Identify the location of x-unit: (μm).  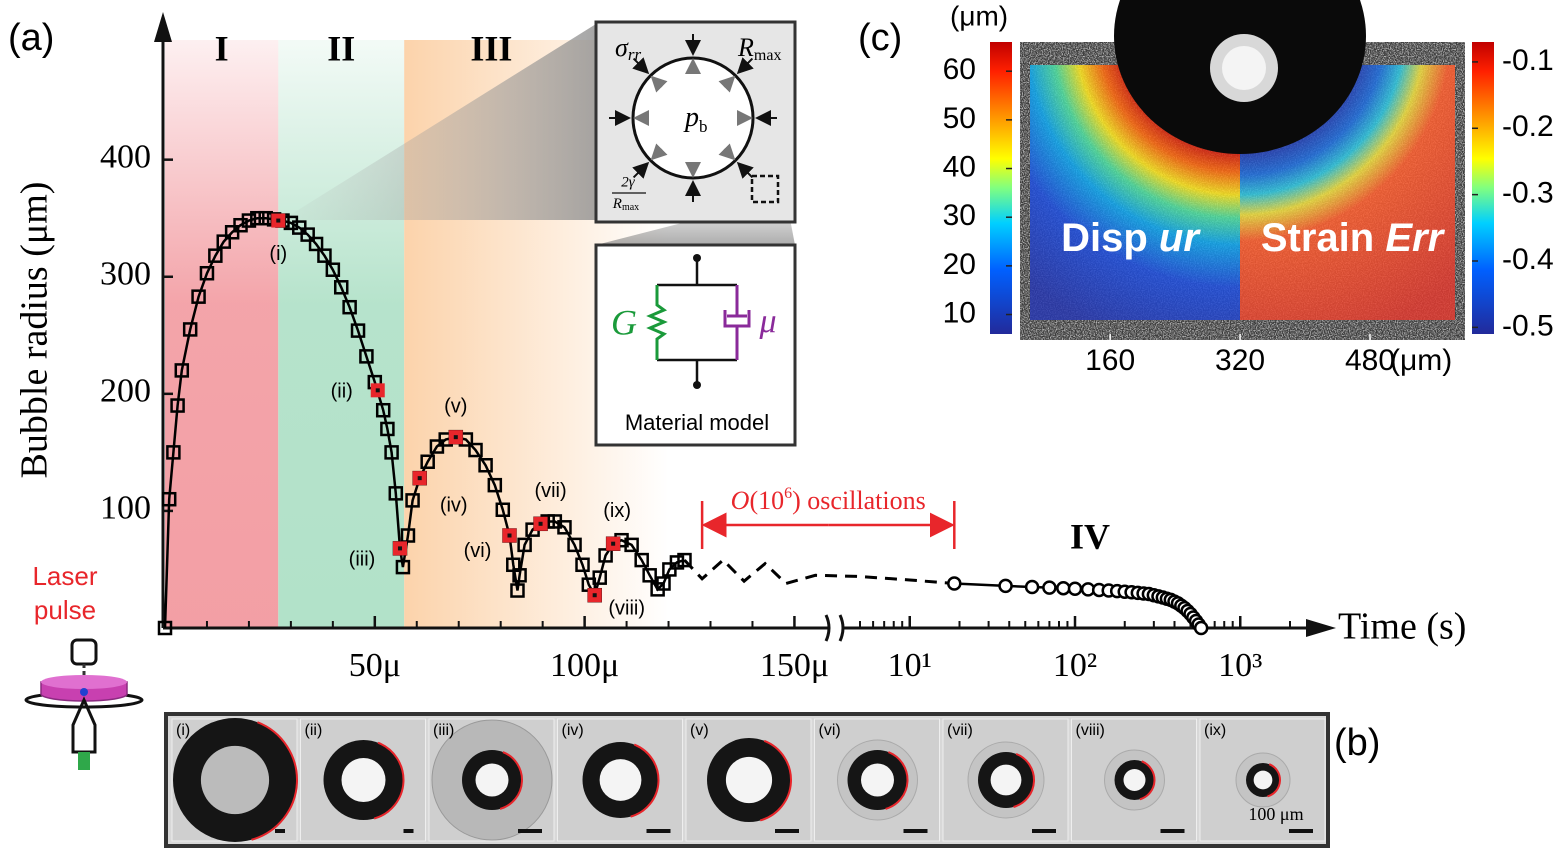
(1421, 360).